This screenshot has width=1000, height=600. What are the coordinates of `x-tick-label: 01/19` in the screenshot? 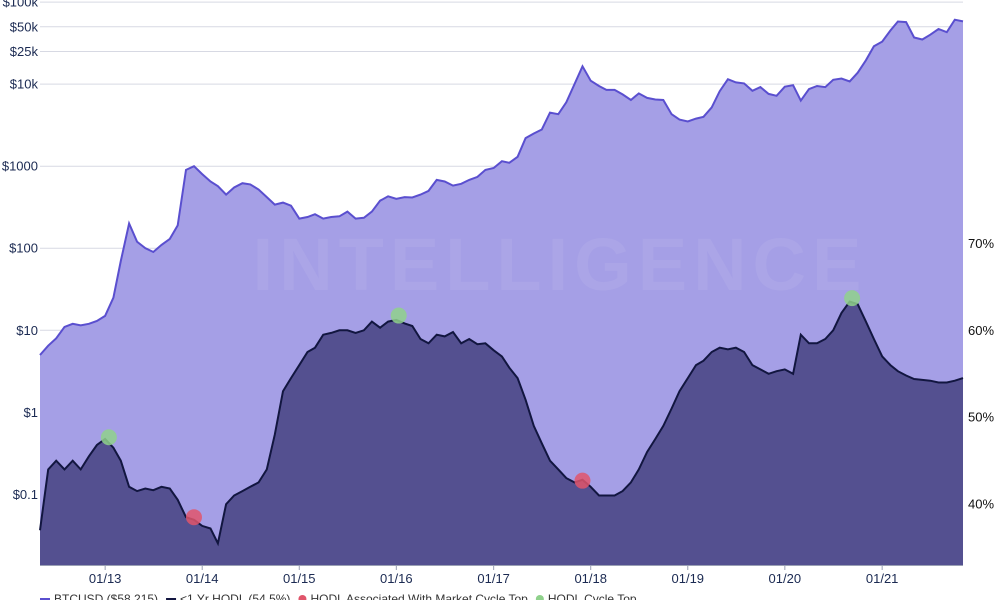 It's located at (688, 578).